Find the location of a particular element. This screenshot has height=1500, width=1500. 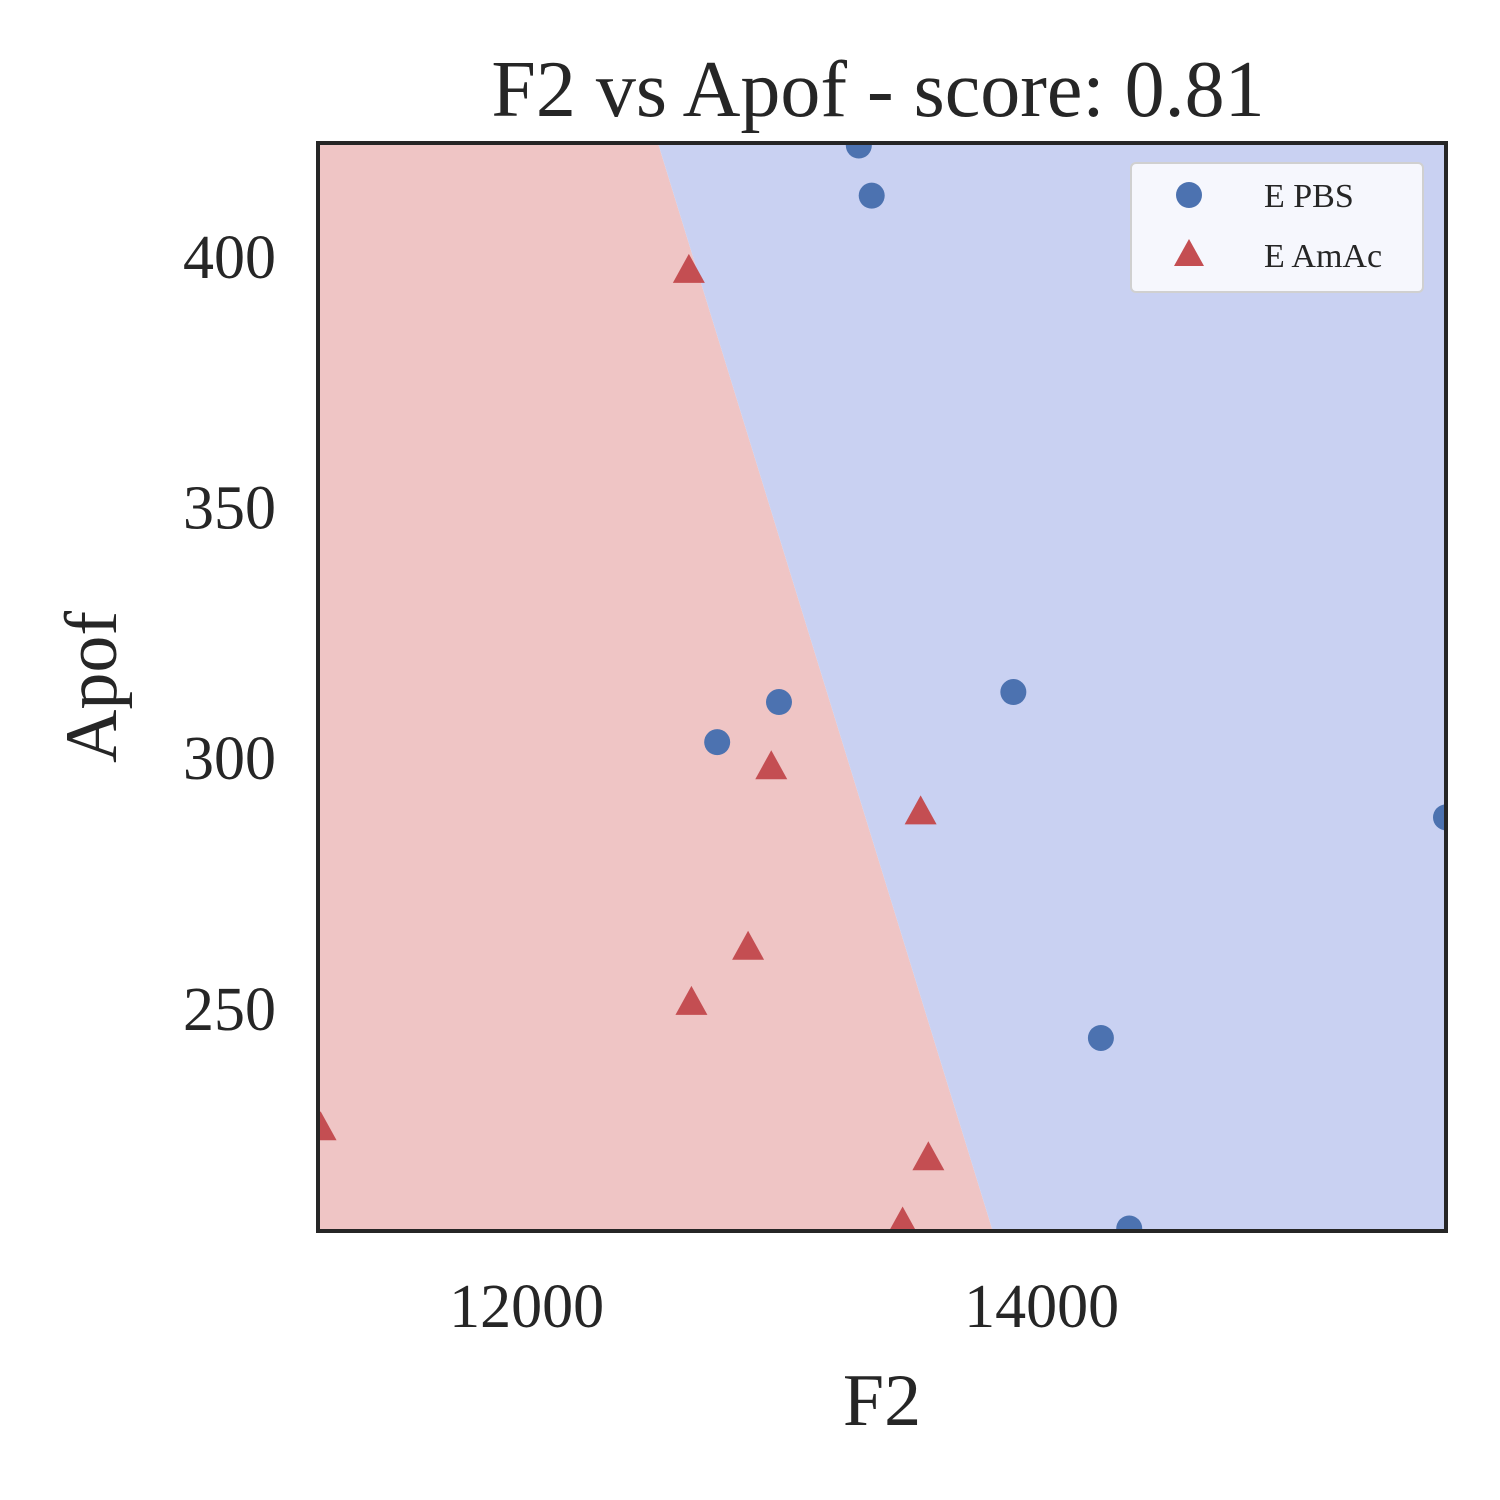

legend: E PBS E AmAc is located at coordinates (1277, 227).